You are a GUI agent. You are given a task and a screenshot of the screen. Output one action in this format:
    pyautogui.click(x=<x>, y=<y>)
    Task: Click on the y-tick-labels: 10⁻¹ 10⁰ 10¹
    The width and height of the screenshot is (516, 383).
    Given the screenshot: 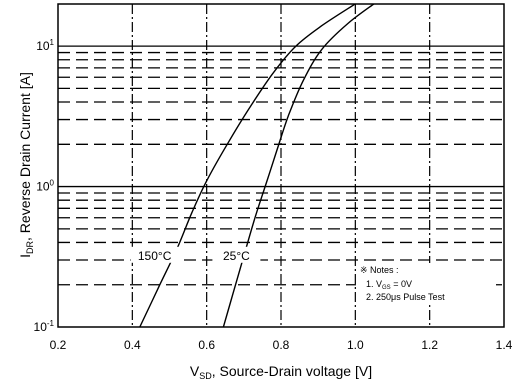 What is the action you would take?
    pyautogui.click(x=44, y=186)
    